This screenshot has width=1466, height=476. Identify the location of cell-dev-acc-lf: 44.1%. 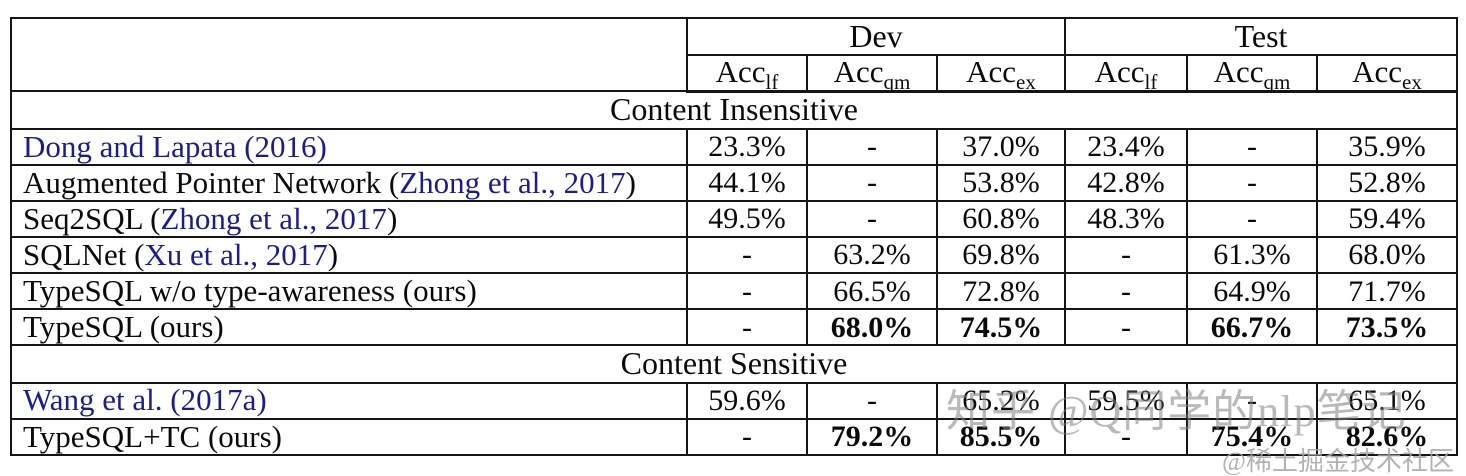
(747, 182).